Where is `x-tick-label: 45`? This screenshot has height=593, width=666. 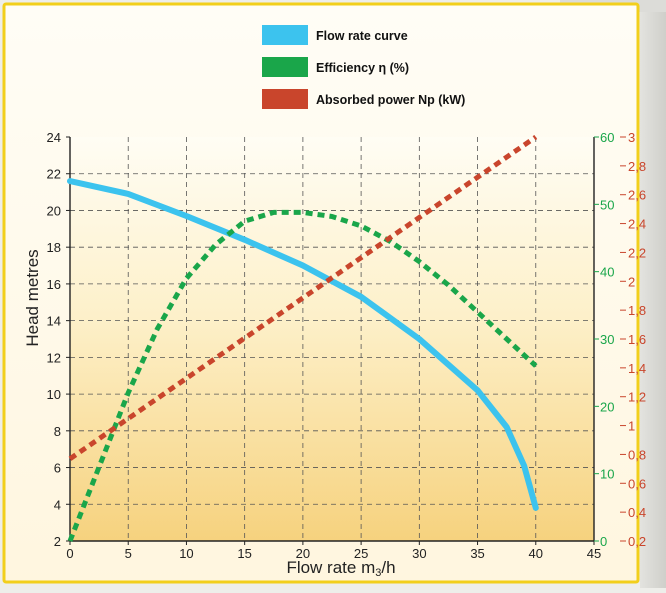 x-tick-label: 45 is located at coordinates (594, 553).